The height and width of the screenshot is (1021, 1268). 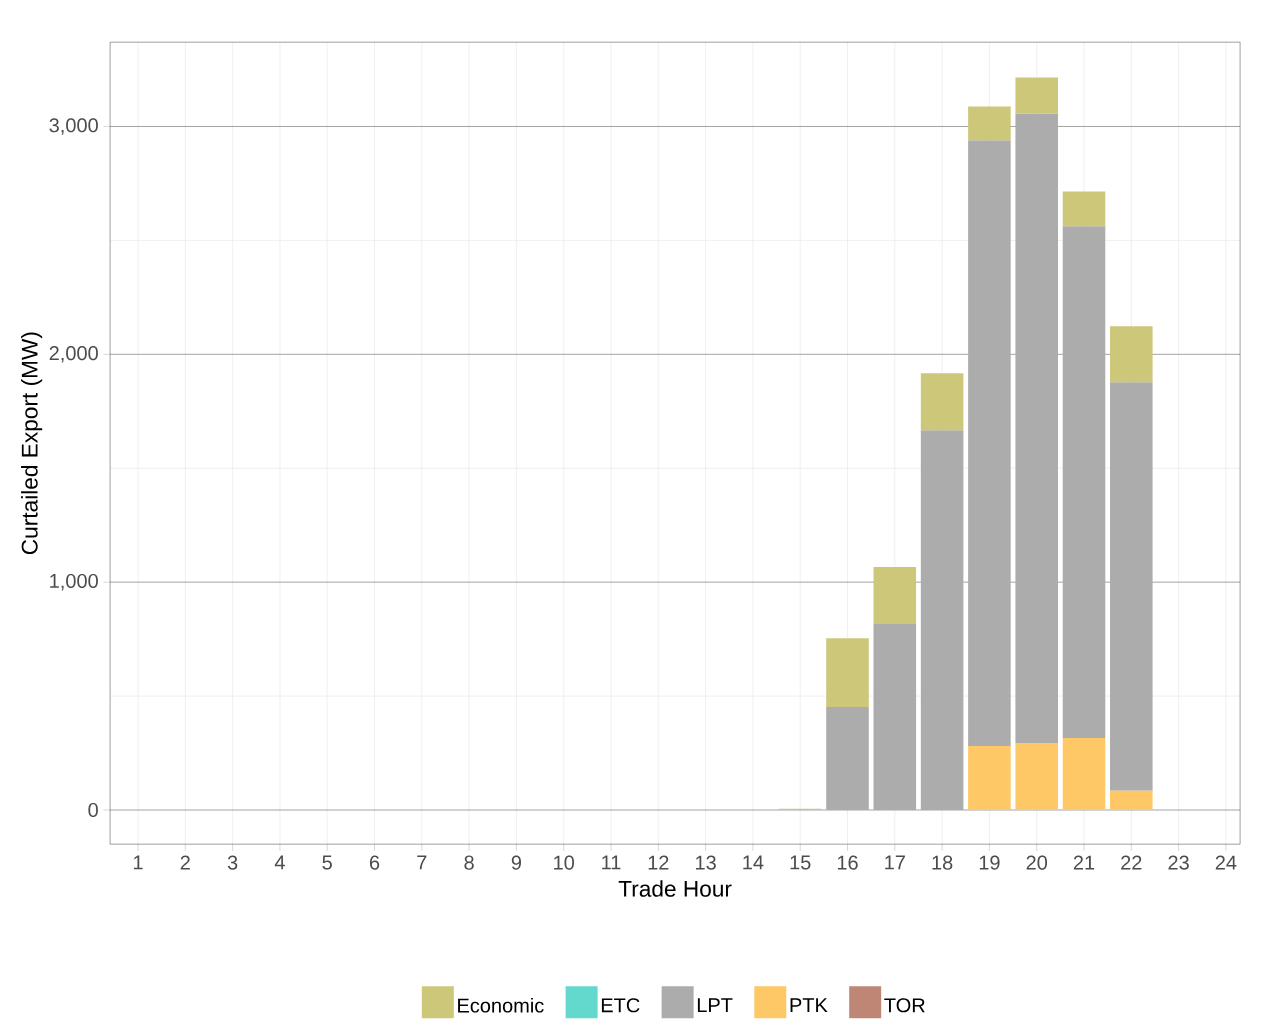 What do you see at coordinates (73, 126) in the screenshot?
I see `y-tick-label: 3,000` at bounding box center [73, 126].